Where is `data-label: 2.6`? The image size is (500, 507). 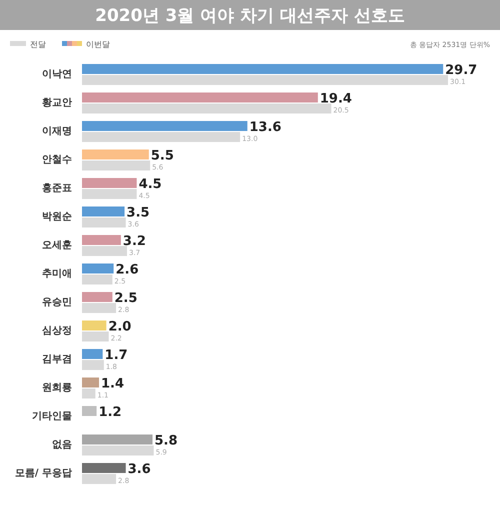 data-label: 2.6 is located at coordinates (127, 270).